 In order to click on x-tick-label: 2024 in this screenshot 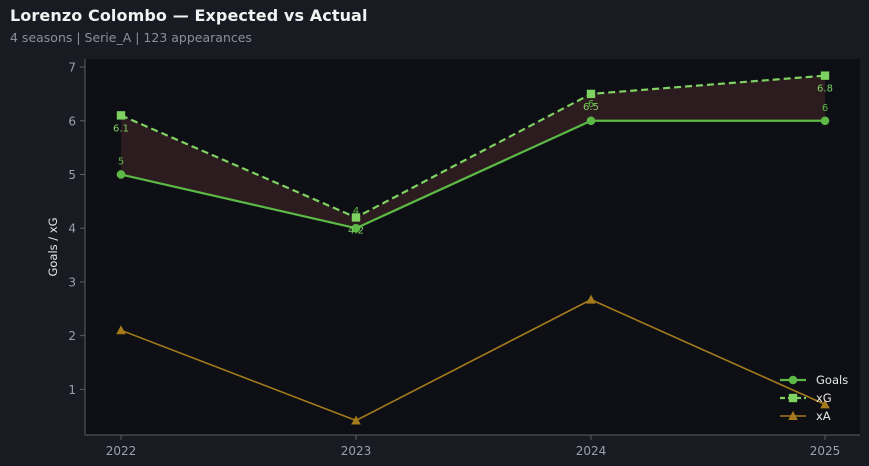, I will do `click(591, 451)`.